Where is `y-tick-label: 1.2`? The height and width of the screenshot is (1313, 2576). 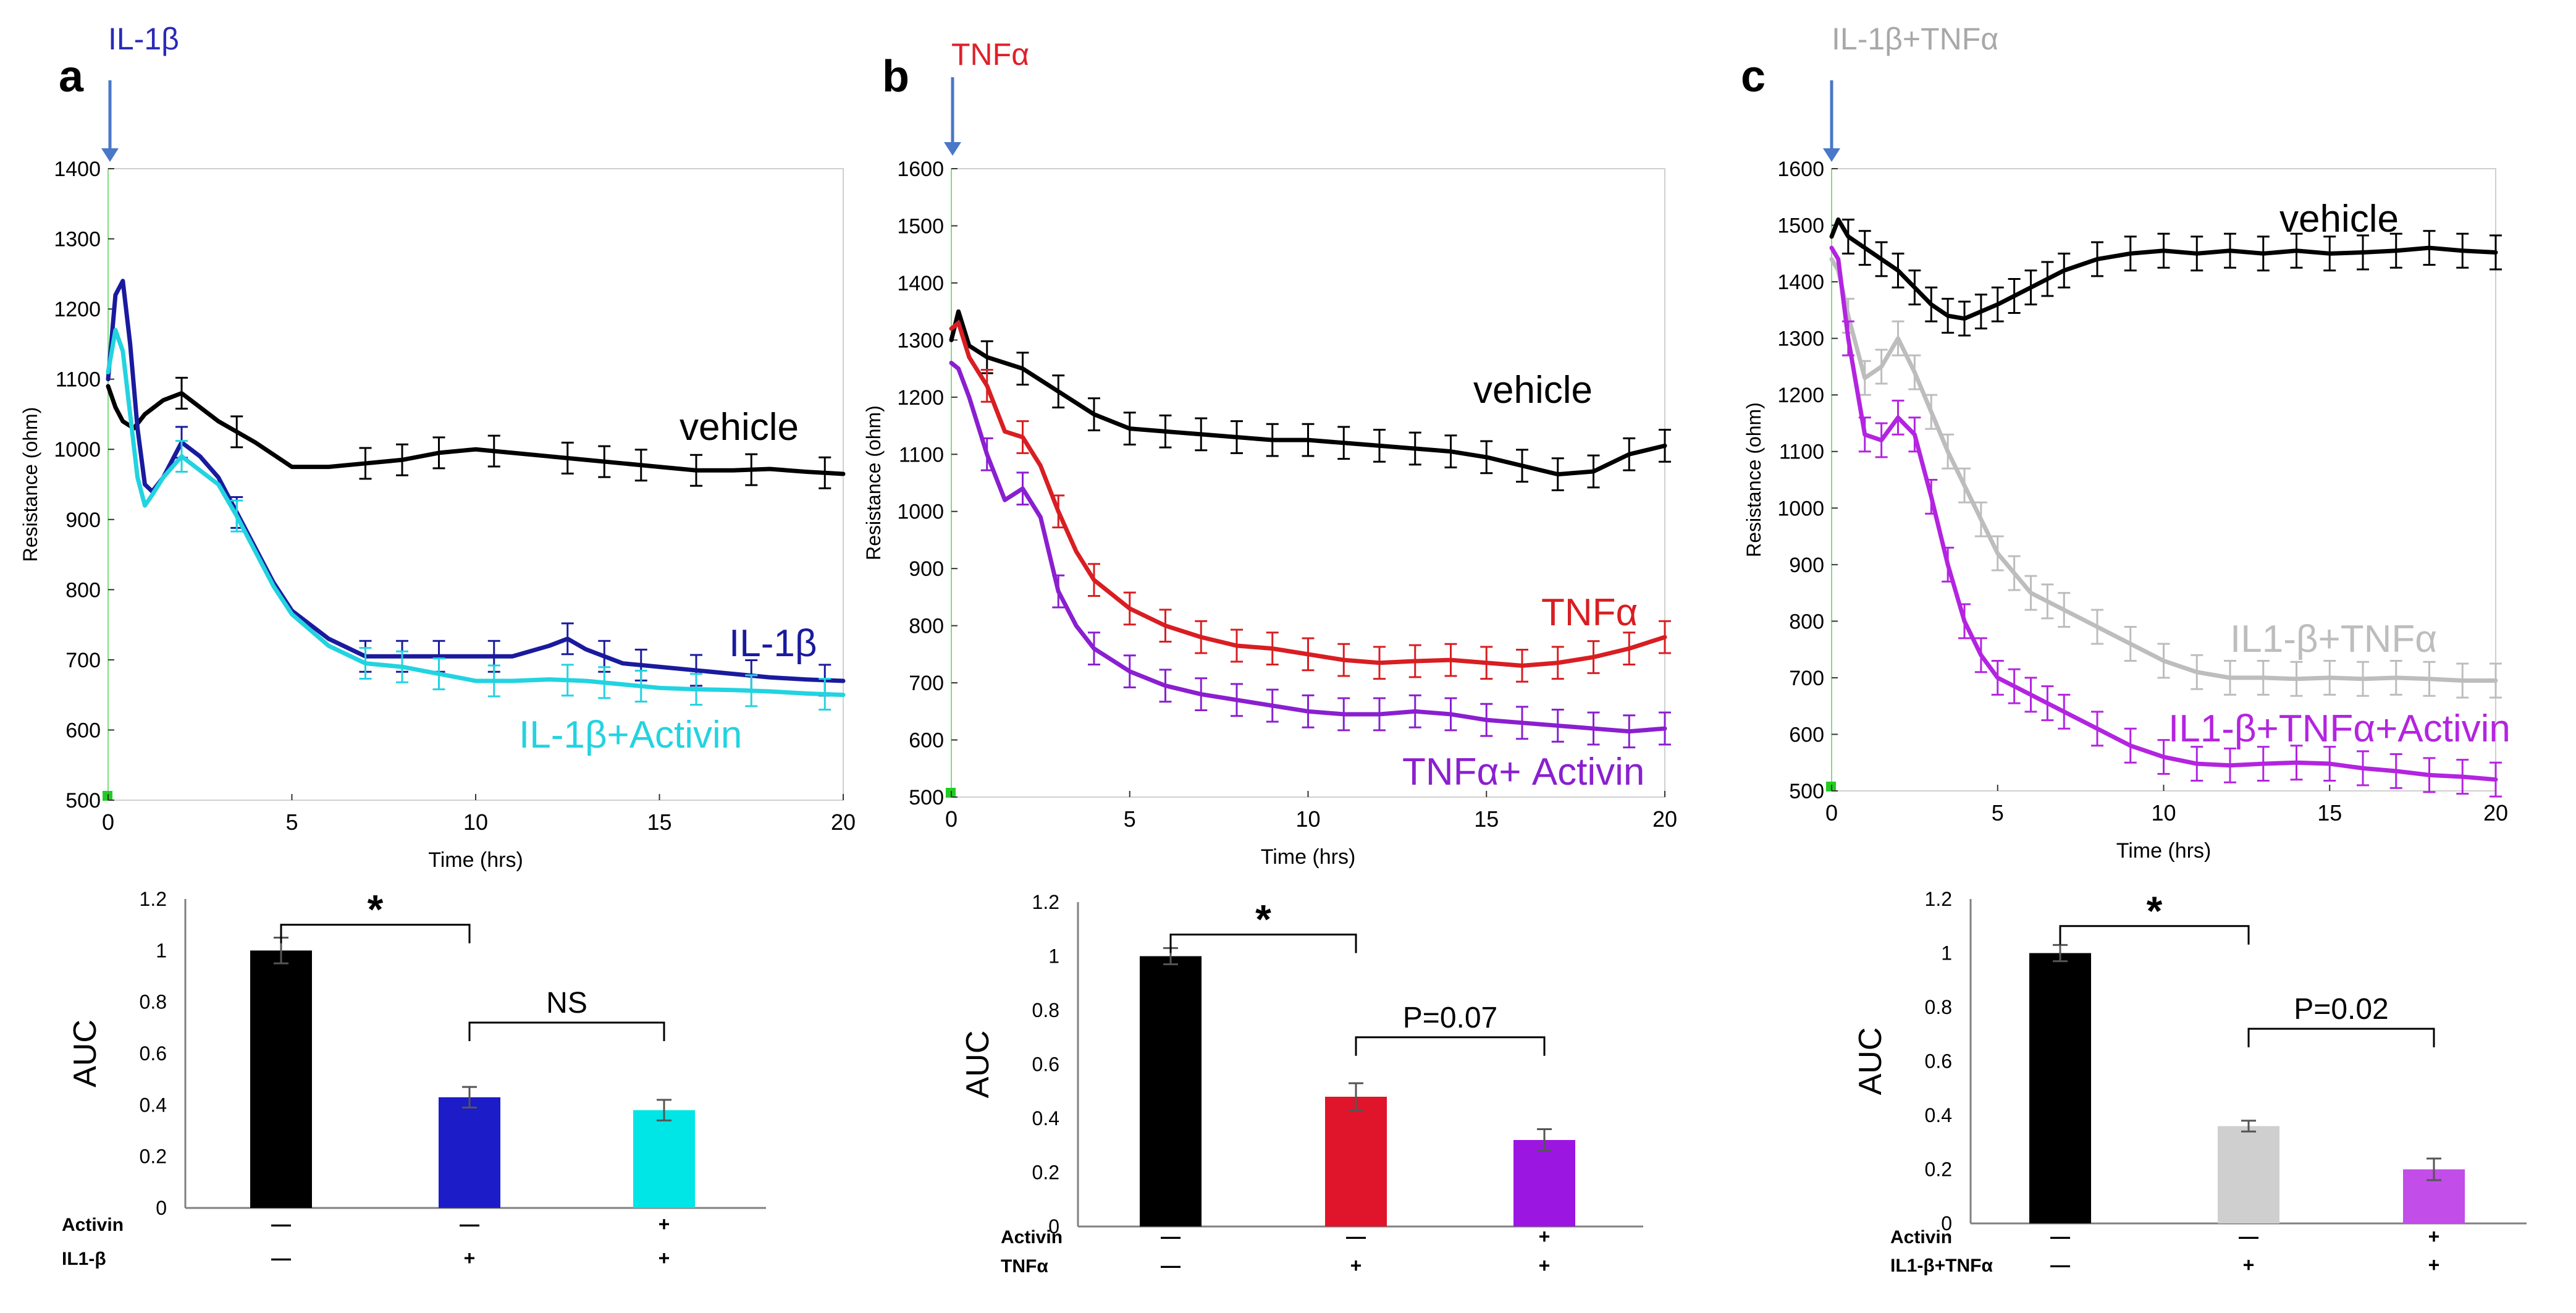
y-tick-label: 1.2 is located at coordinates (1938, 899).